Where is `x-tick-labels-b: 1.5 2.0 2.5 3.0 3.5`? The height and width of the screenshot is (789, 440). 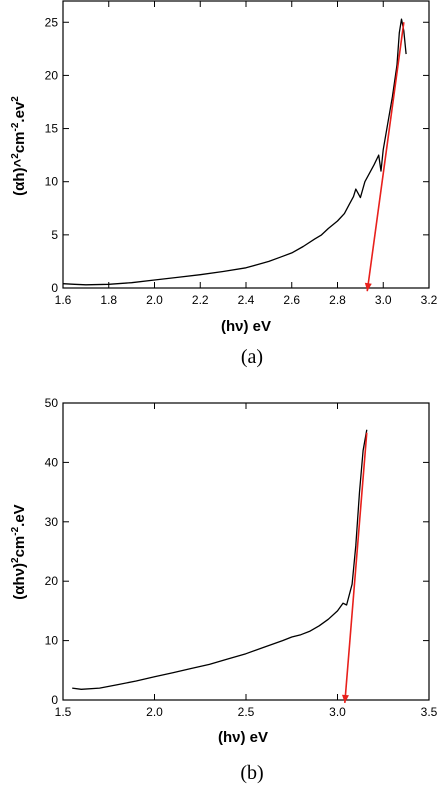
x-tick-labels-b: 1.5 2.0 2.5 3.0 3.5 is located at coordinates (246, 712).